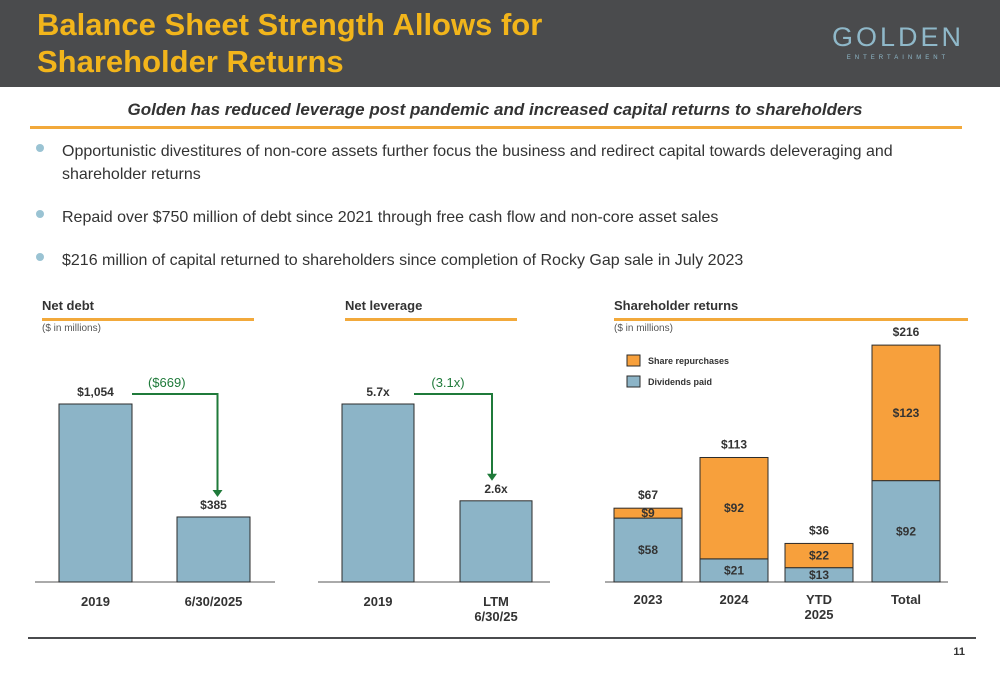 This screenshot has height=685, width=1000. I want to click on data-label: $22, so click(819, 556).